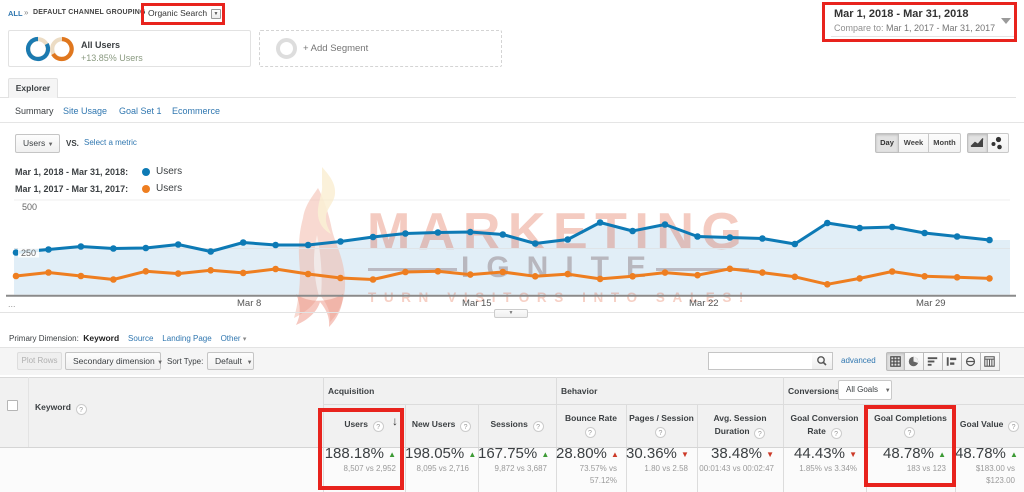  I want to click on svg-text: 250, so click(28, 253).